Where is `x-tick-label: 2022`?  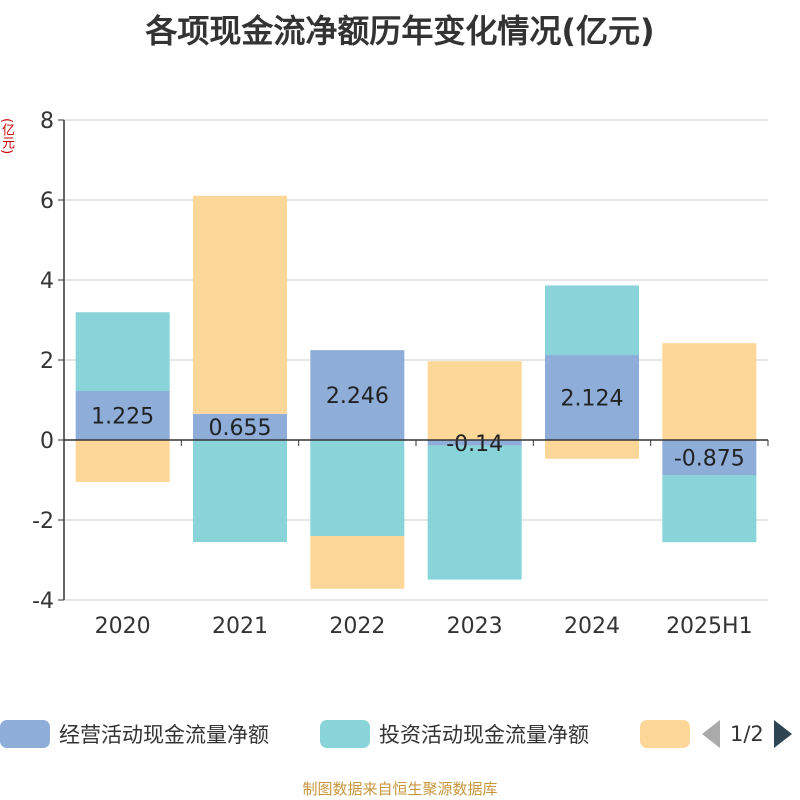 x-tick-label: 2022 is located at coordinates (357, 626).